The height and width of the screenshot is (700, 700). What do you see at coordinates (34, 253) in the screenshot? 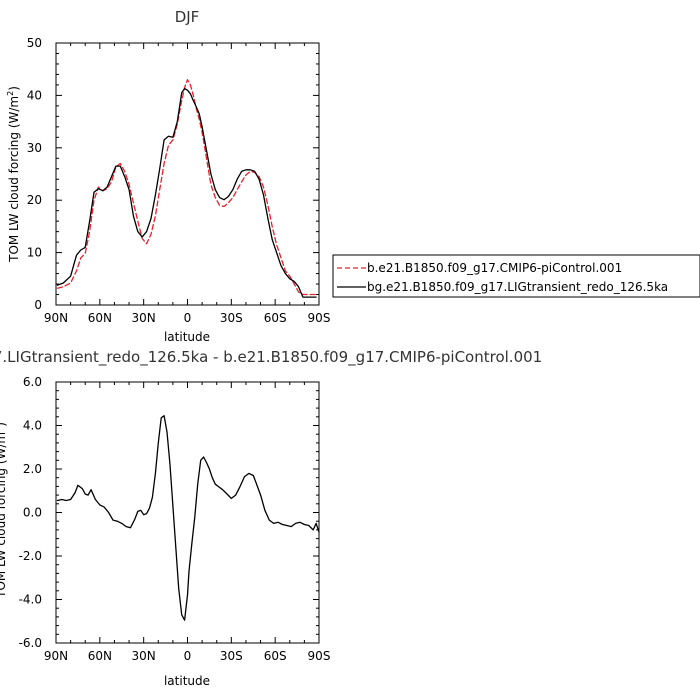
I see `y-tick-label: 10` at bounding box center [34, 253].